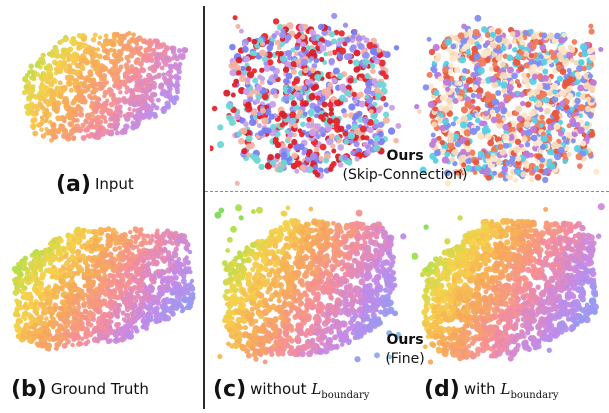 This screenshot has width=609, height=413. What do you see at coordinates (407, 191) in the screenshot?
I see `dashed-horizontal-divider` at bounding box center [407, 191].